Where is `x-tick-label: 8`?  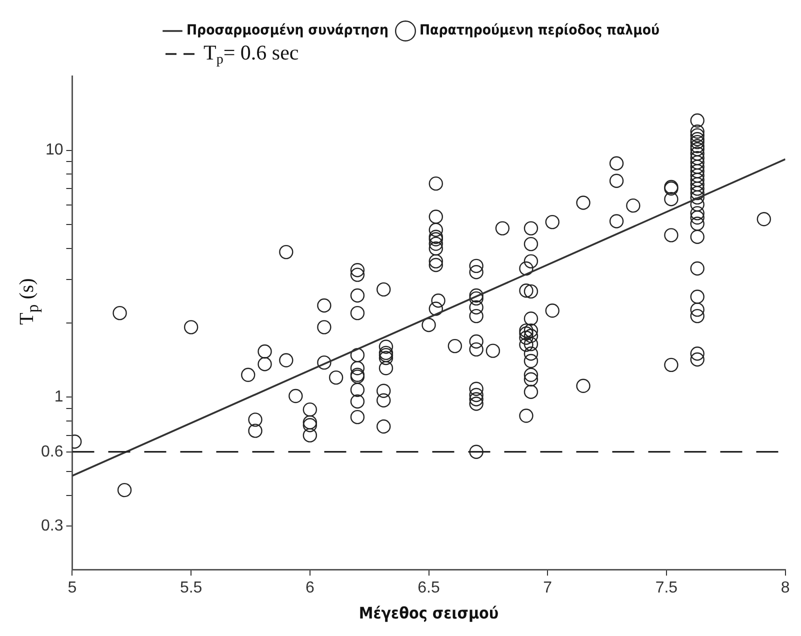 x-tick-label: 8 is located at coordinates (785, 588).